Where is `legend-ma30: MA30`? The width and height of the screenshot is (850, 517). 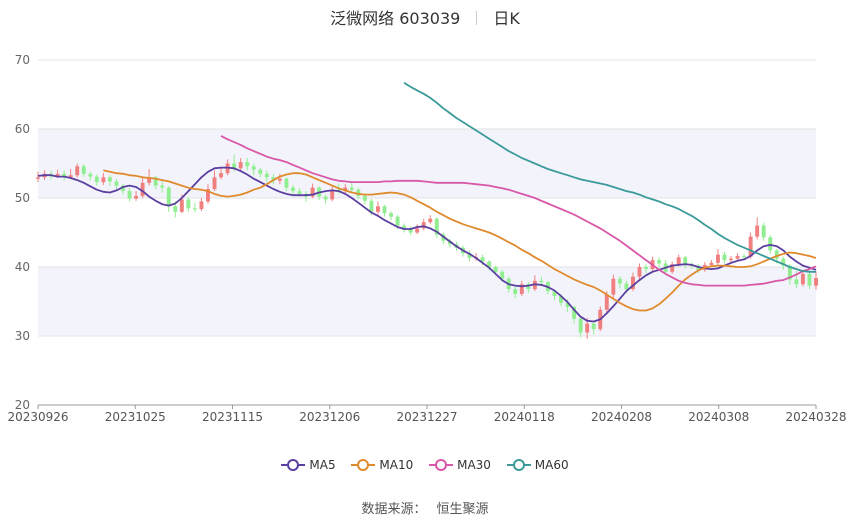 legend-ma30: MA30 is located at coordinates (460, 465).